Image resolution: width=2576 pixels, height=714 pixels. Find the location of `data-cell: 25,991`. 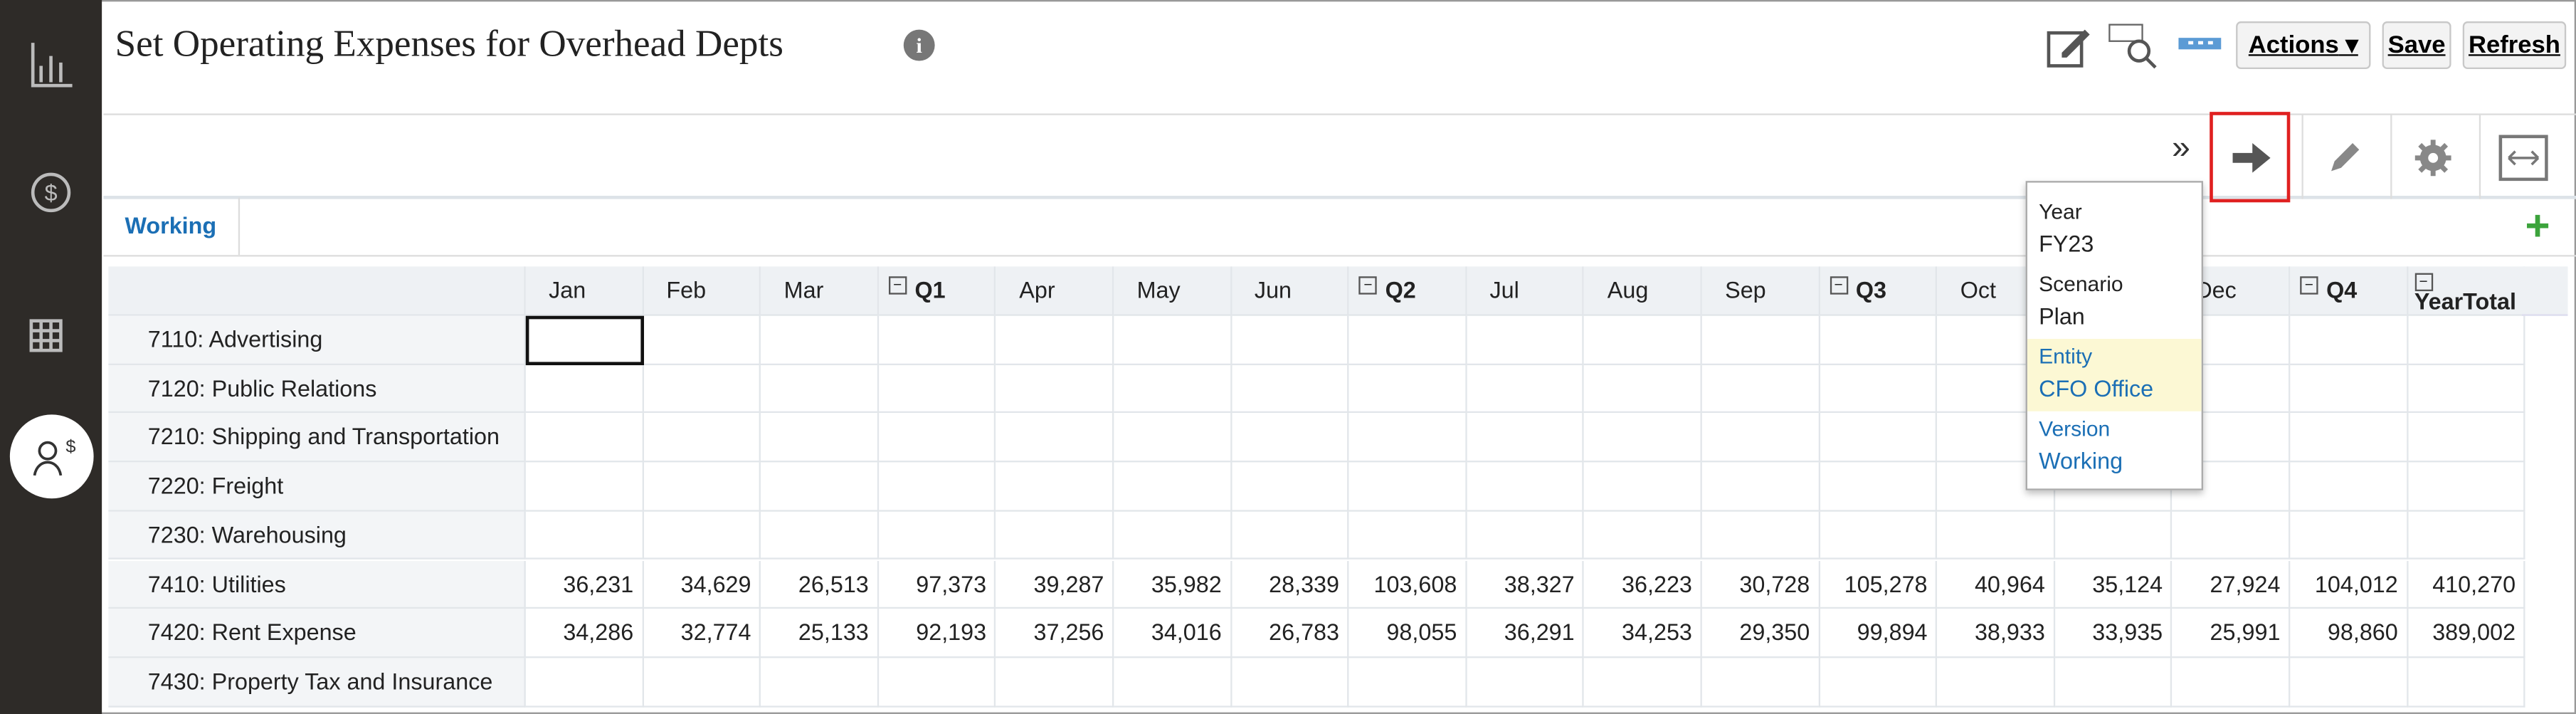

data-cell: 25,991 is located at coordinates (2232, 633).